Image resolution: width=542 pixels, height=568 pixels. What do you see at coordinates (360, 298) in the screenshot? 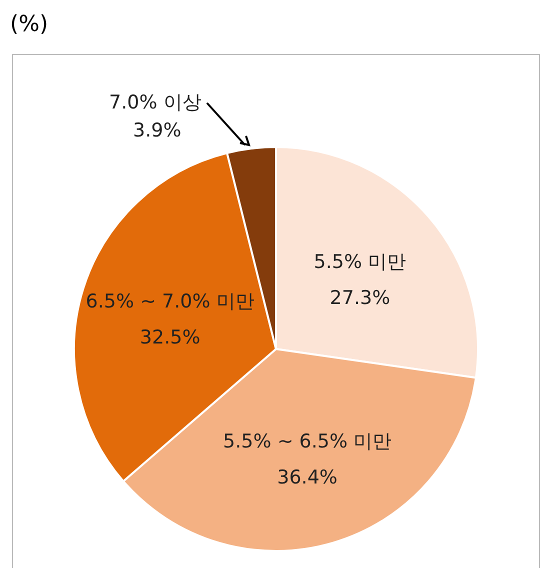
I see `data-label: 27.3%` at bounding box center [360, 298].